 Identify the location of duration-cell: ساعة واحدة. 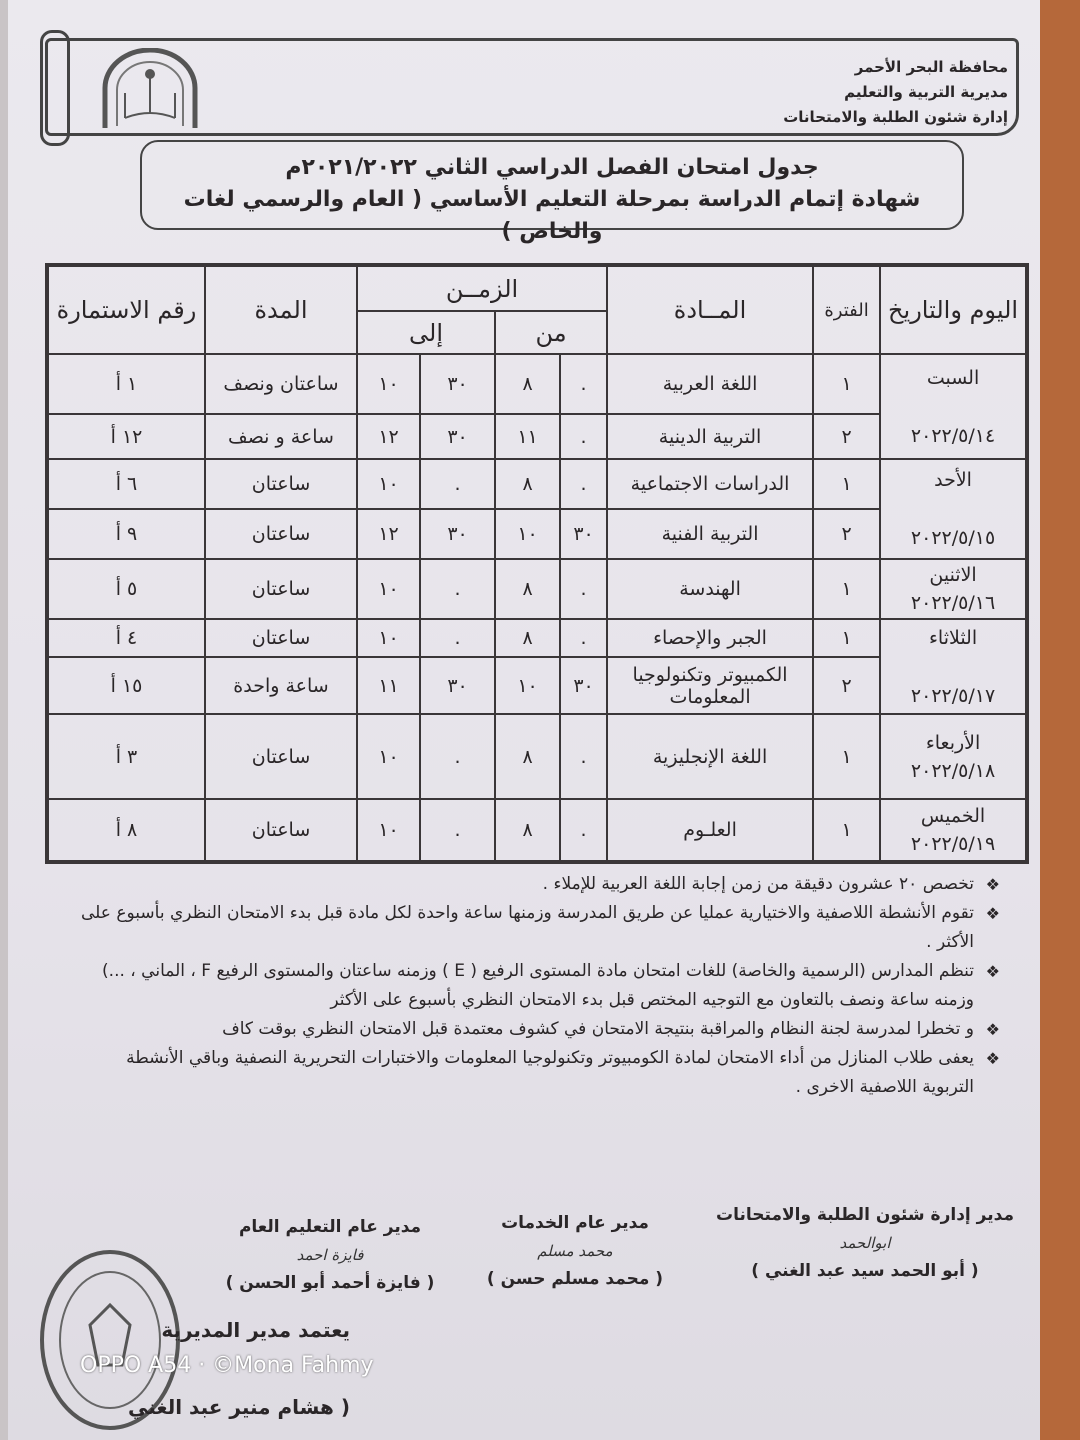
(281, 685).